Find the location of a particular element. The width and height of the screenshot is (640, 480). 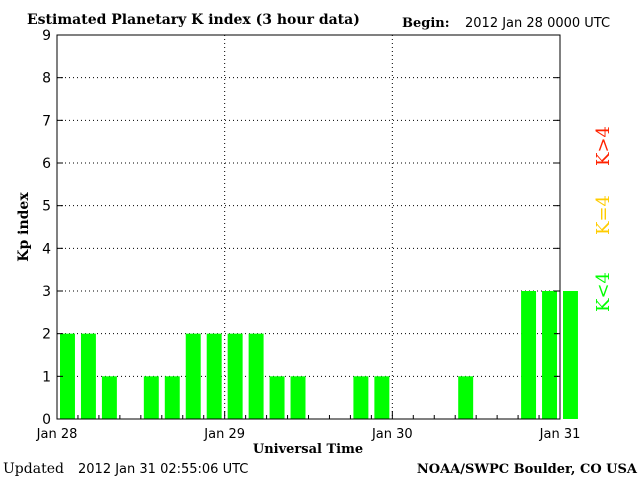

y-tick-label: 7 is located at coordinates (46, 121).